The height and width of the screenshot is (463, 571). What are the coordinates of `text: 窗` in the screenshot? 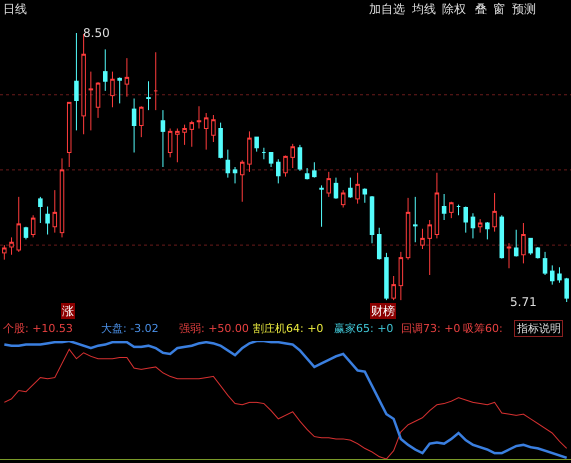 It's located at (499, 9).